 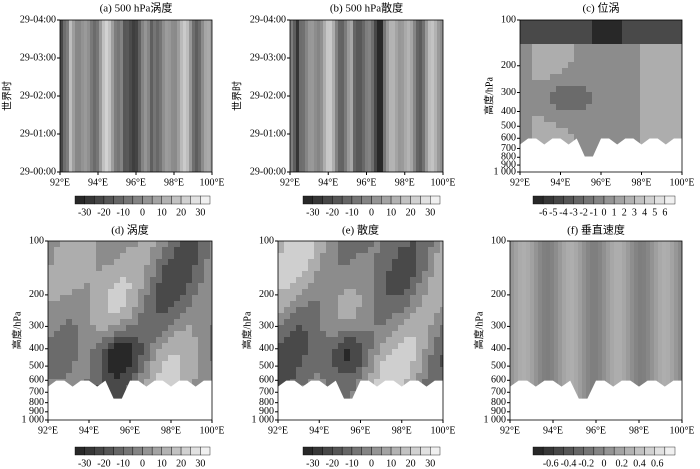 I want to click on y-tick-label: 29-00:00, so click(x=38, y=171).